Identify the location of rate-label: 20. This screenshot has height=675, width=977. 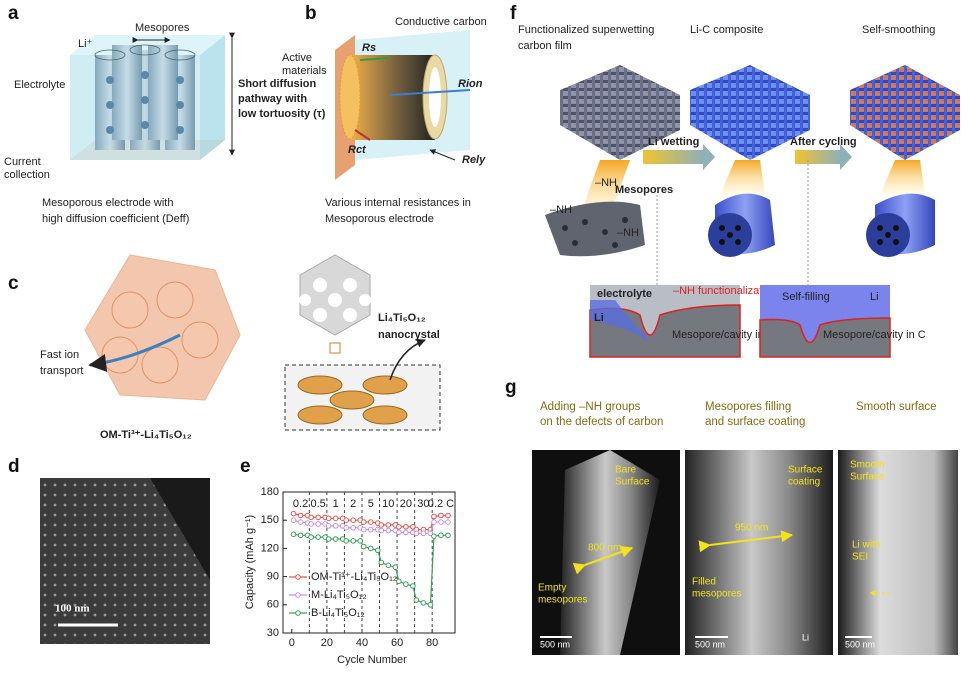
(406, 504).